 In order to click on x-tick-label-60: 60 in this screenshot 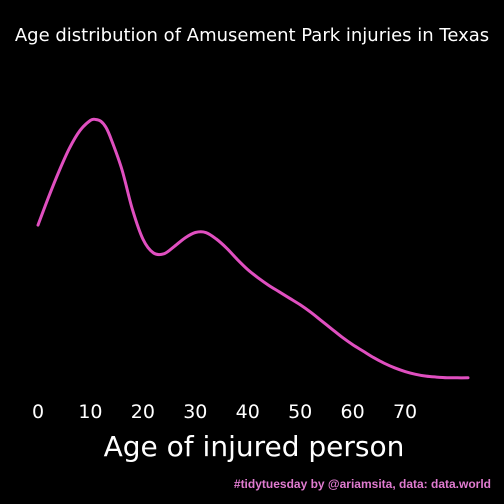, I will do `click(353, 412)`.